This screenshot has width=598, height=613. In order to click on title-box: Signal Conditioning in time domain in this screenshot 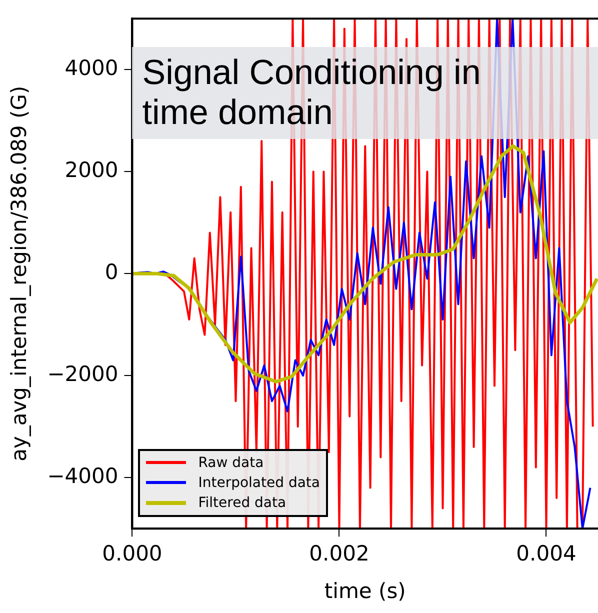, I will do `click(365, 92)`.